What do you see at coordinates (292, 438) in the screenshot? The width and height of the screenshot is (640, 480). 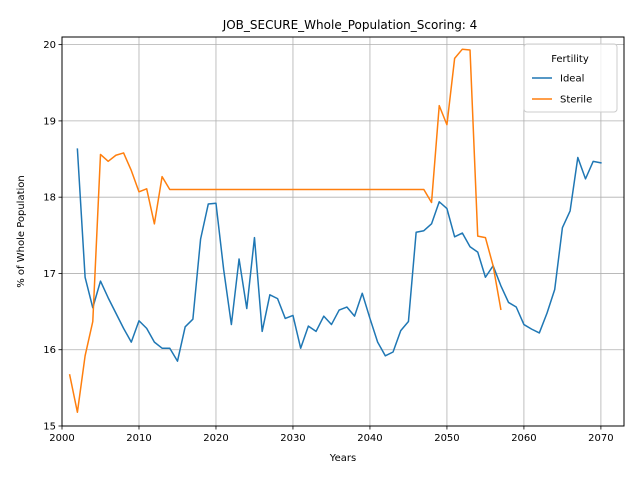 I see `x-tick-label: 2030` at bounding box center [292, 438].